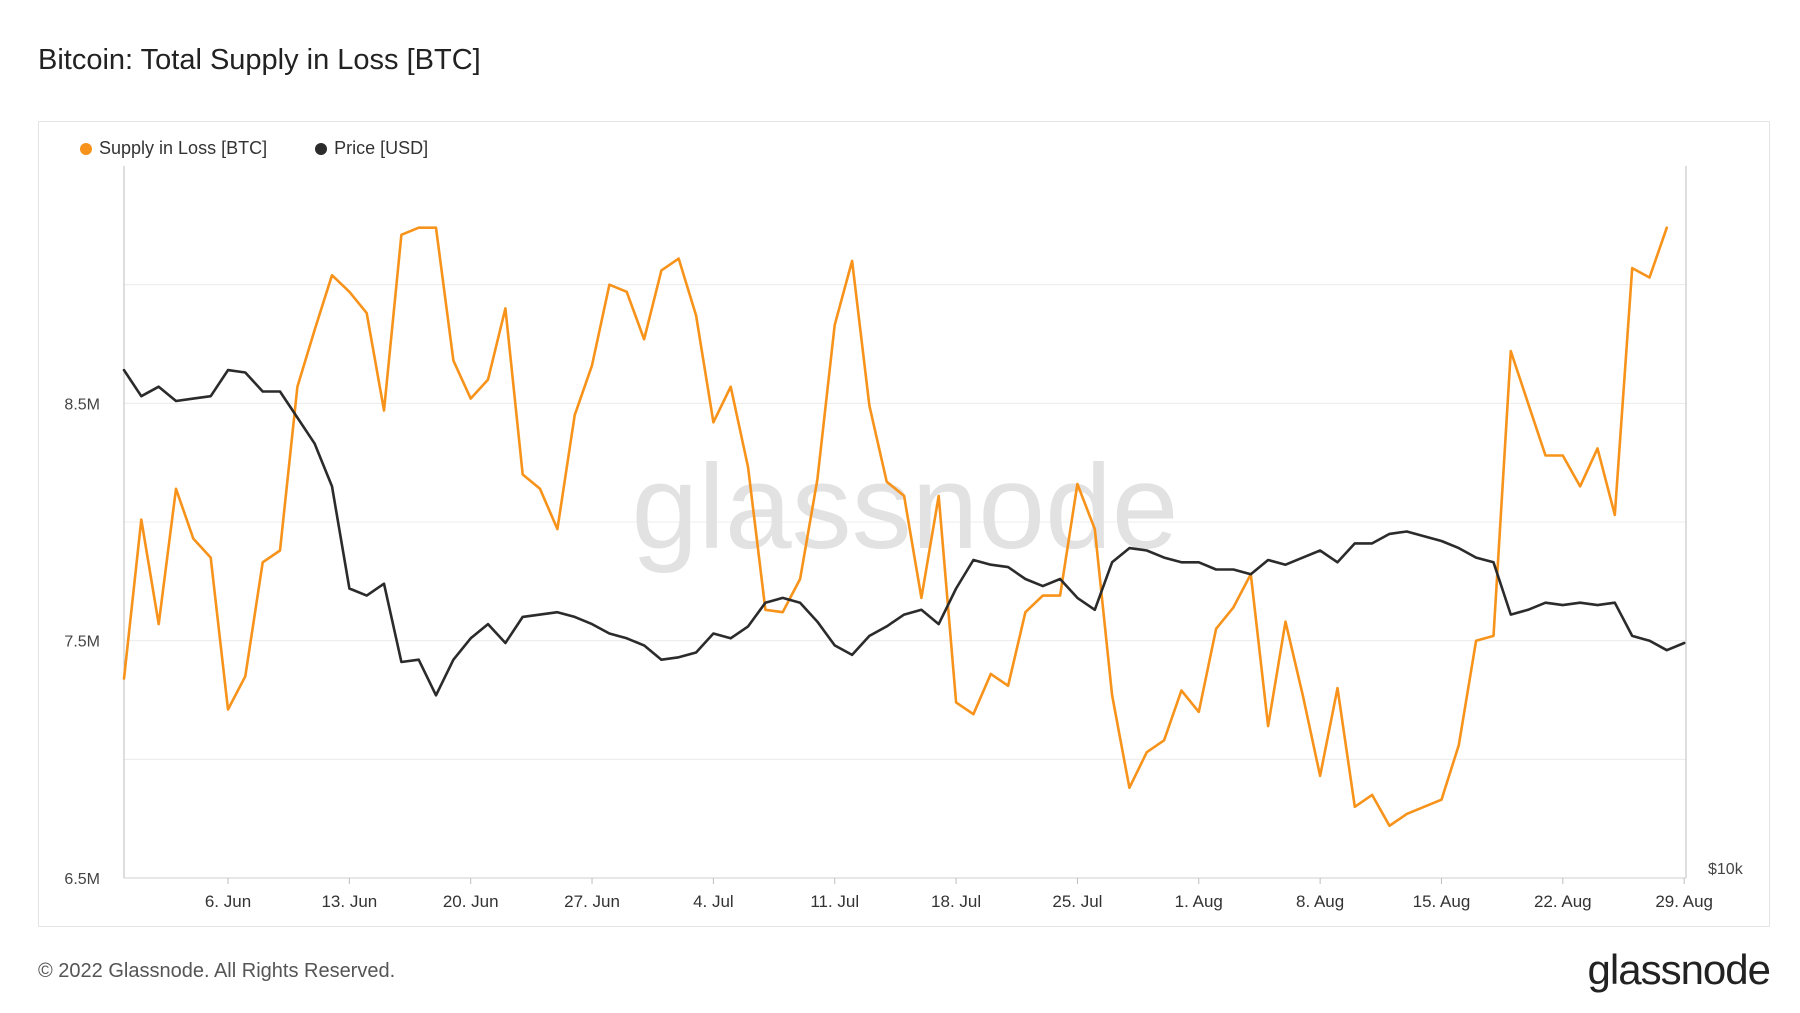 The image size is (1800, 1013). I want to click on y-tick-label: 6.5M, so click(82, 879).